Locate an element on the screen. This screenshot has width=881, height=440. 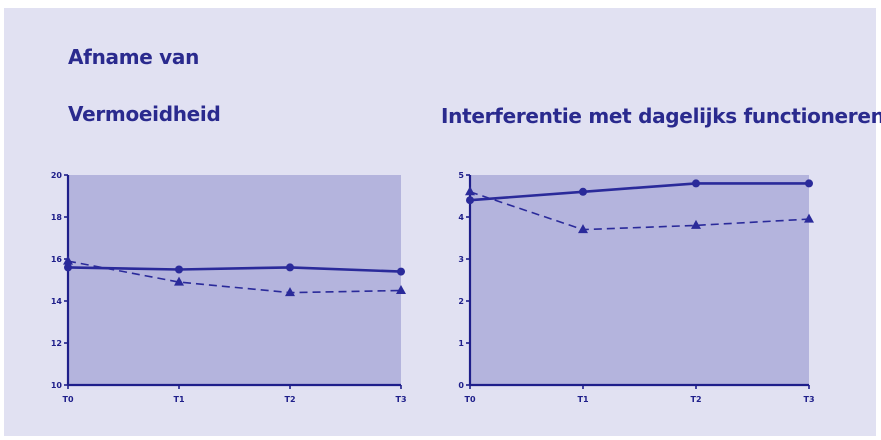
y-tick-label: 0 is located at coordinates (461, 385).